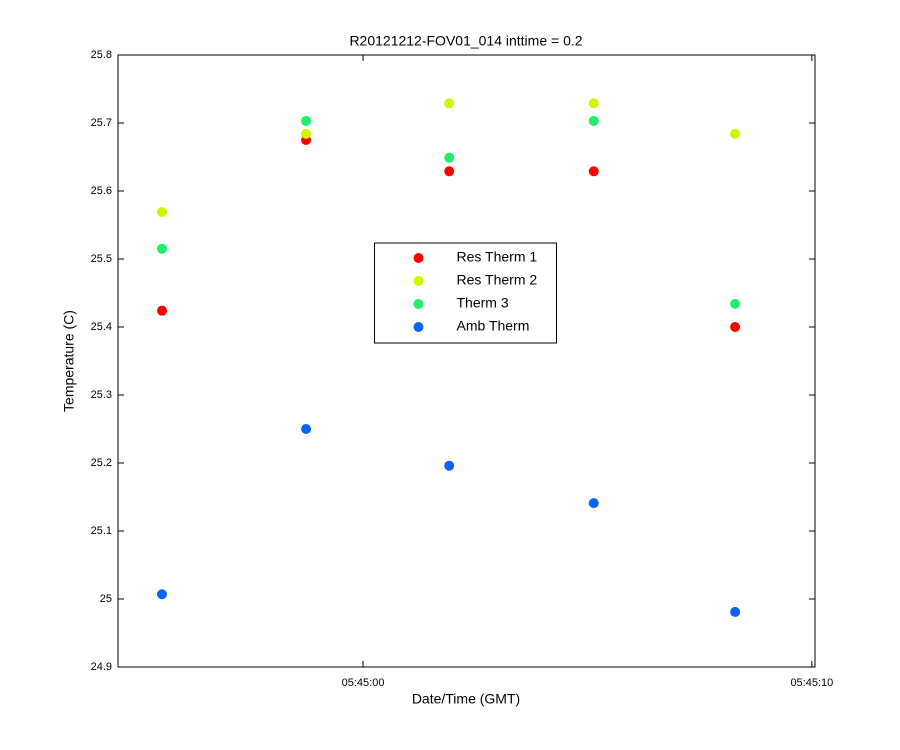  I want to click on y-tick-label: 25.1, so click(101, 531).